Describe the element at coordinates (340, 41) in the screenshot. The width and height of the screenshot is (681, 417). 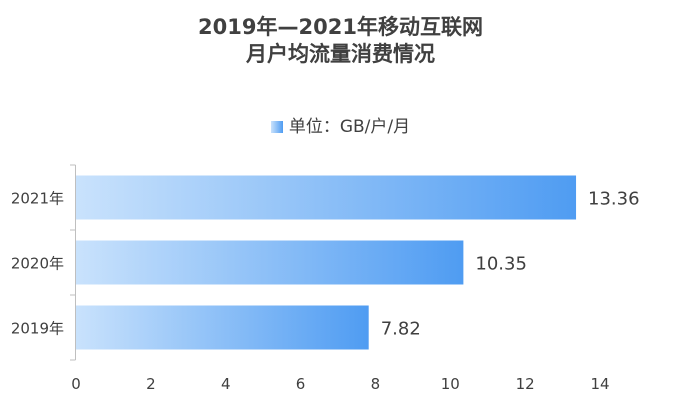
I see `chart-title: 2019年—2021年移动互联网 月户均流量消费情况` at that location.